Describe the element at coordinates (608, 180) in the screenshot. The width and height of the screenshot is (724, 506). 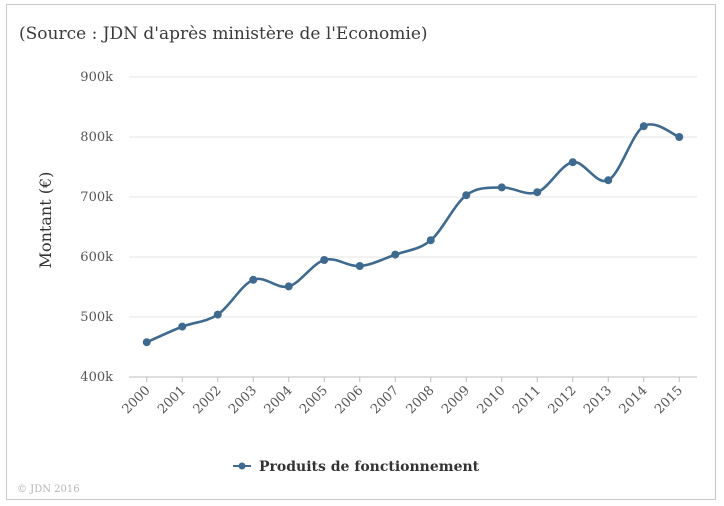
I see `data-point-2013` at that location.